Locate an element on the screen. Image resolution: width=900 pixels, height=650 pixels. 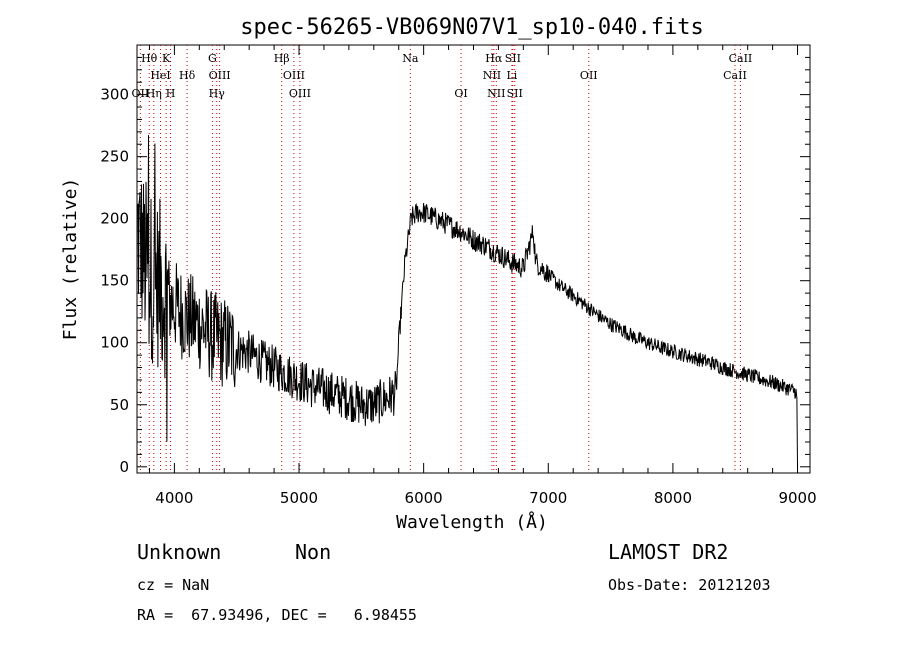
y-tick-label-100: 100 is located at coordinates (114, 343).